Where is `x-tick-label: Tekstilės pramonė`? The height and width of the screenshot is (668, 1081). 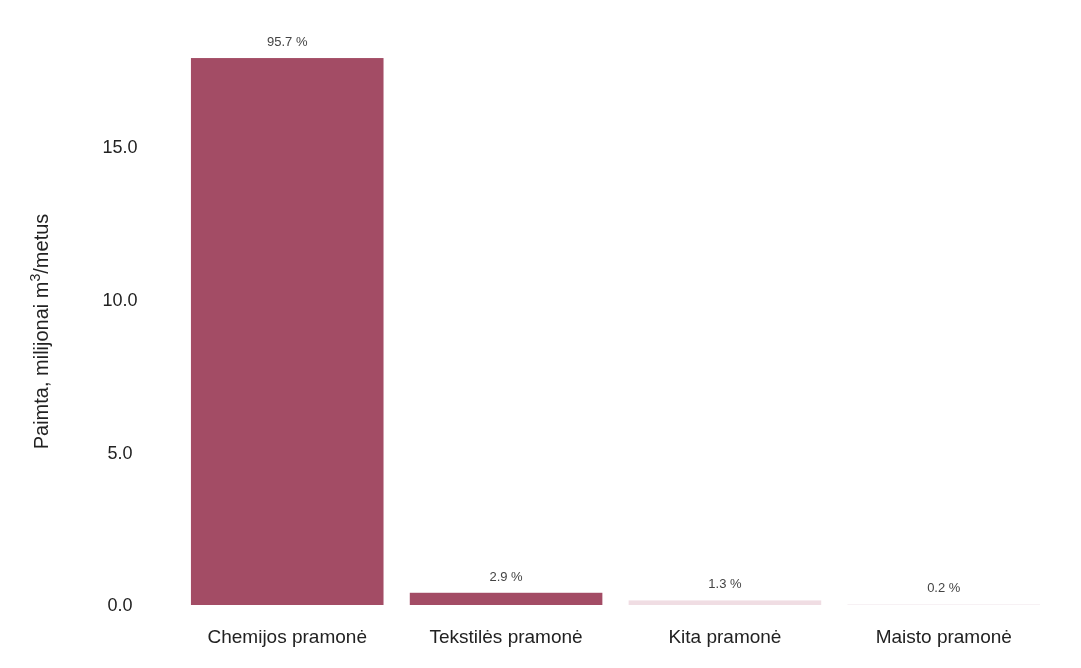 x-tick-label: Tekstilės pramonė is located at coordinates (506, 636).